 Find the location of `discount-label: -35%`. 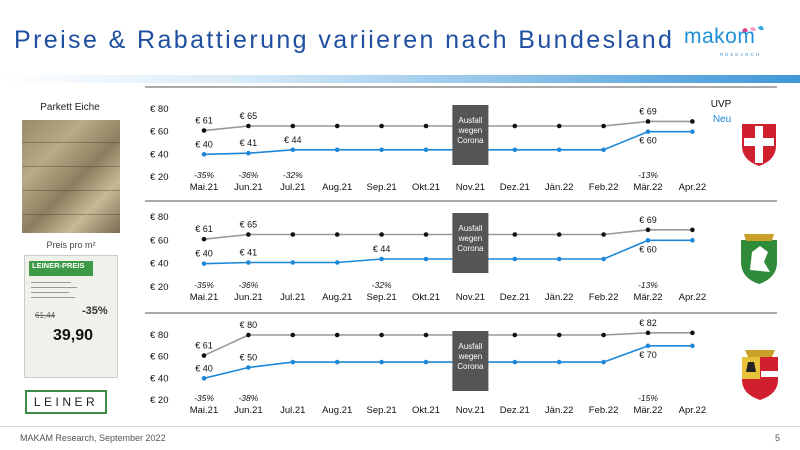

discount-label: -35% is located at coordinates (204, 285).